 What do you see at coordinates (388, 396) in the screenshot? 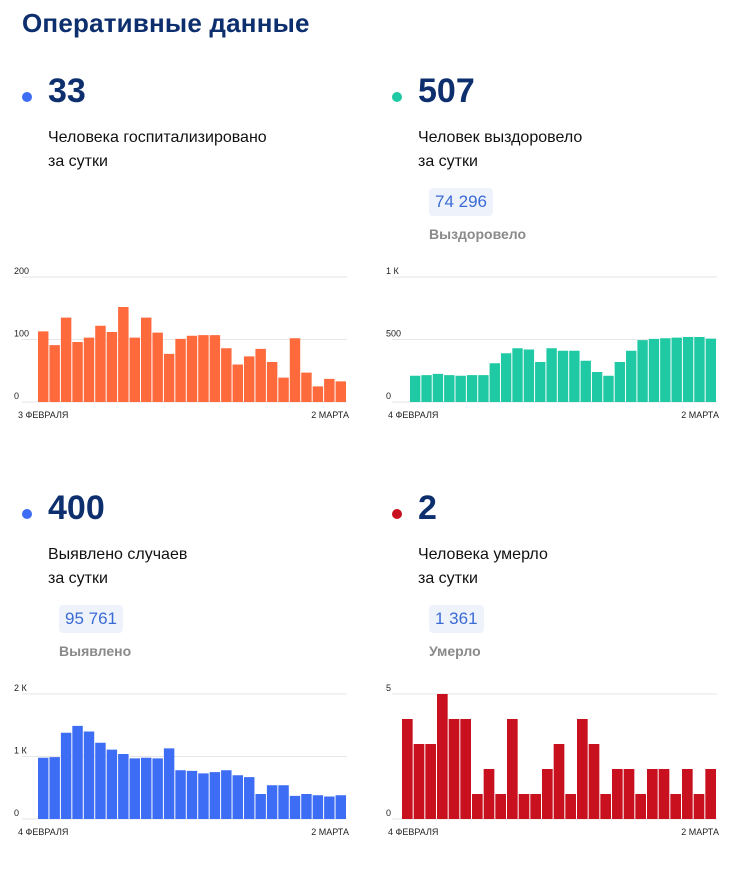
I see `recovered-ytick-label: 0` at bounding box center [388, 396].